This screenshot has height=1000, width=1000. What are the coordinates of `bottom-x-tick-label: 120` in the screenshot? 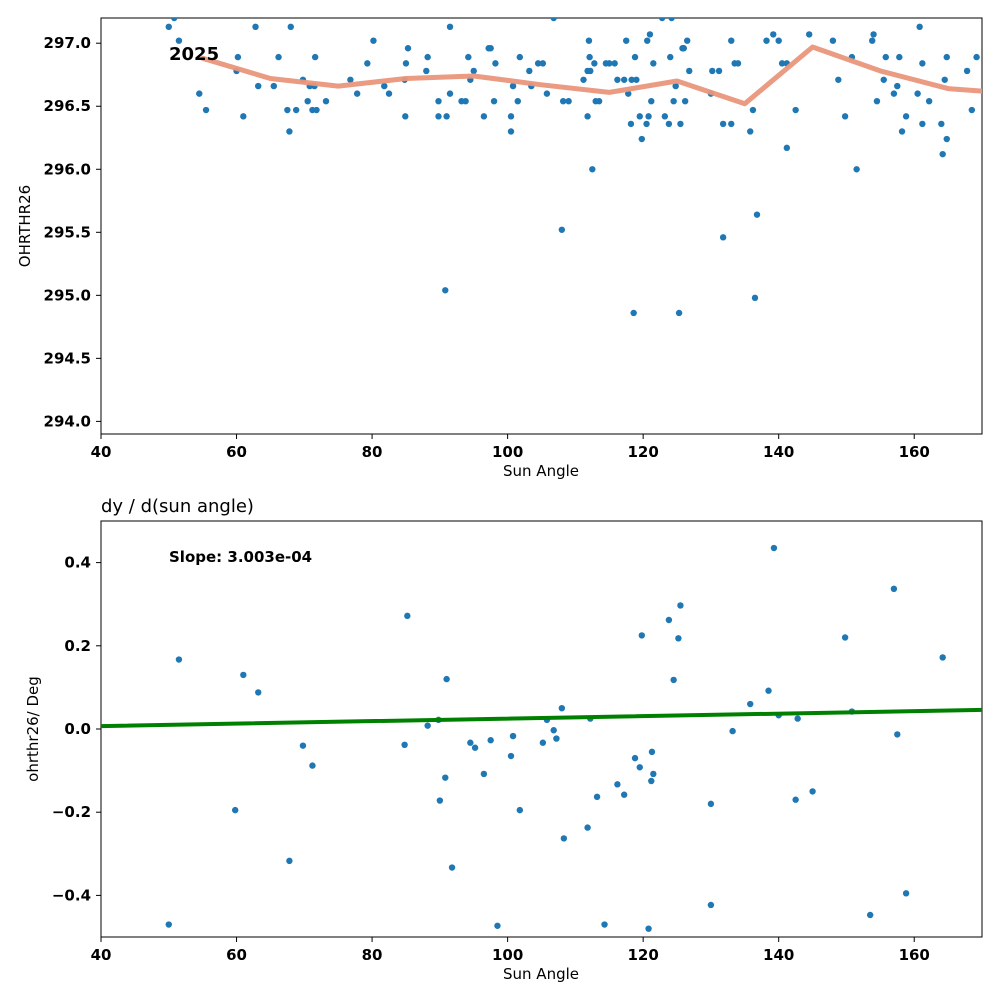 It's located at (642, 955).